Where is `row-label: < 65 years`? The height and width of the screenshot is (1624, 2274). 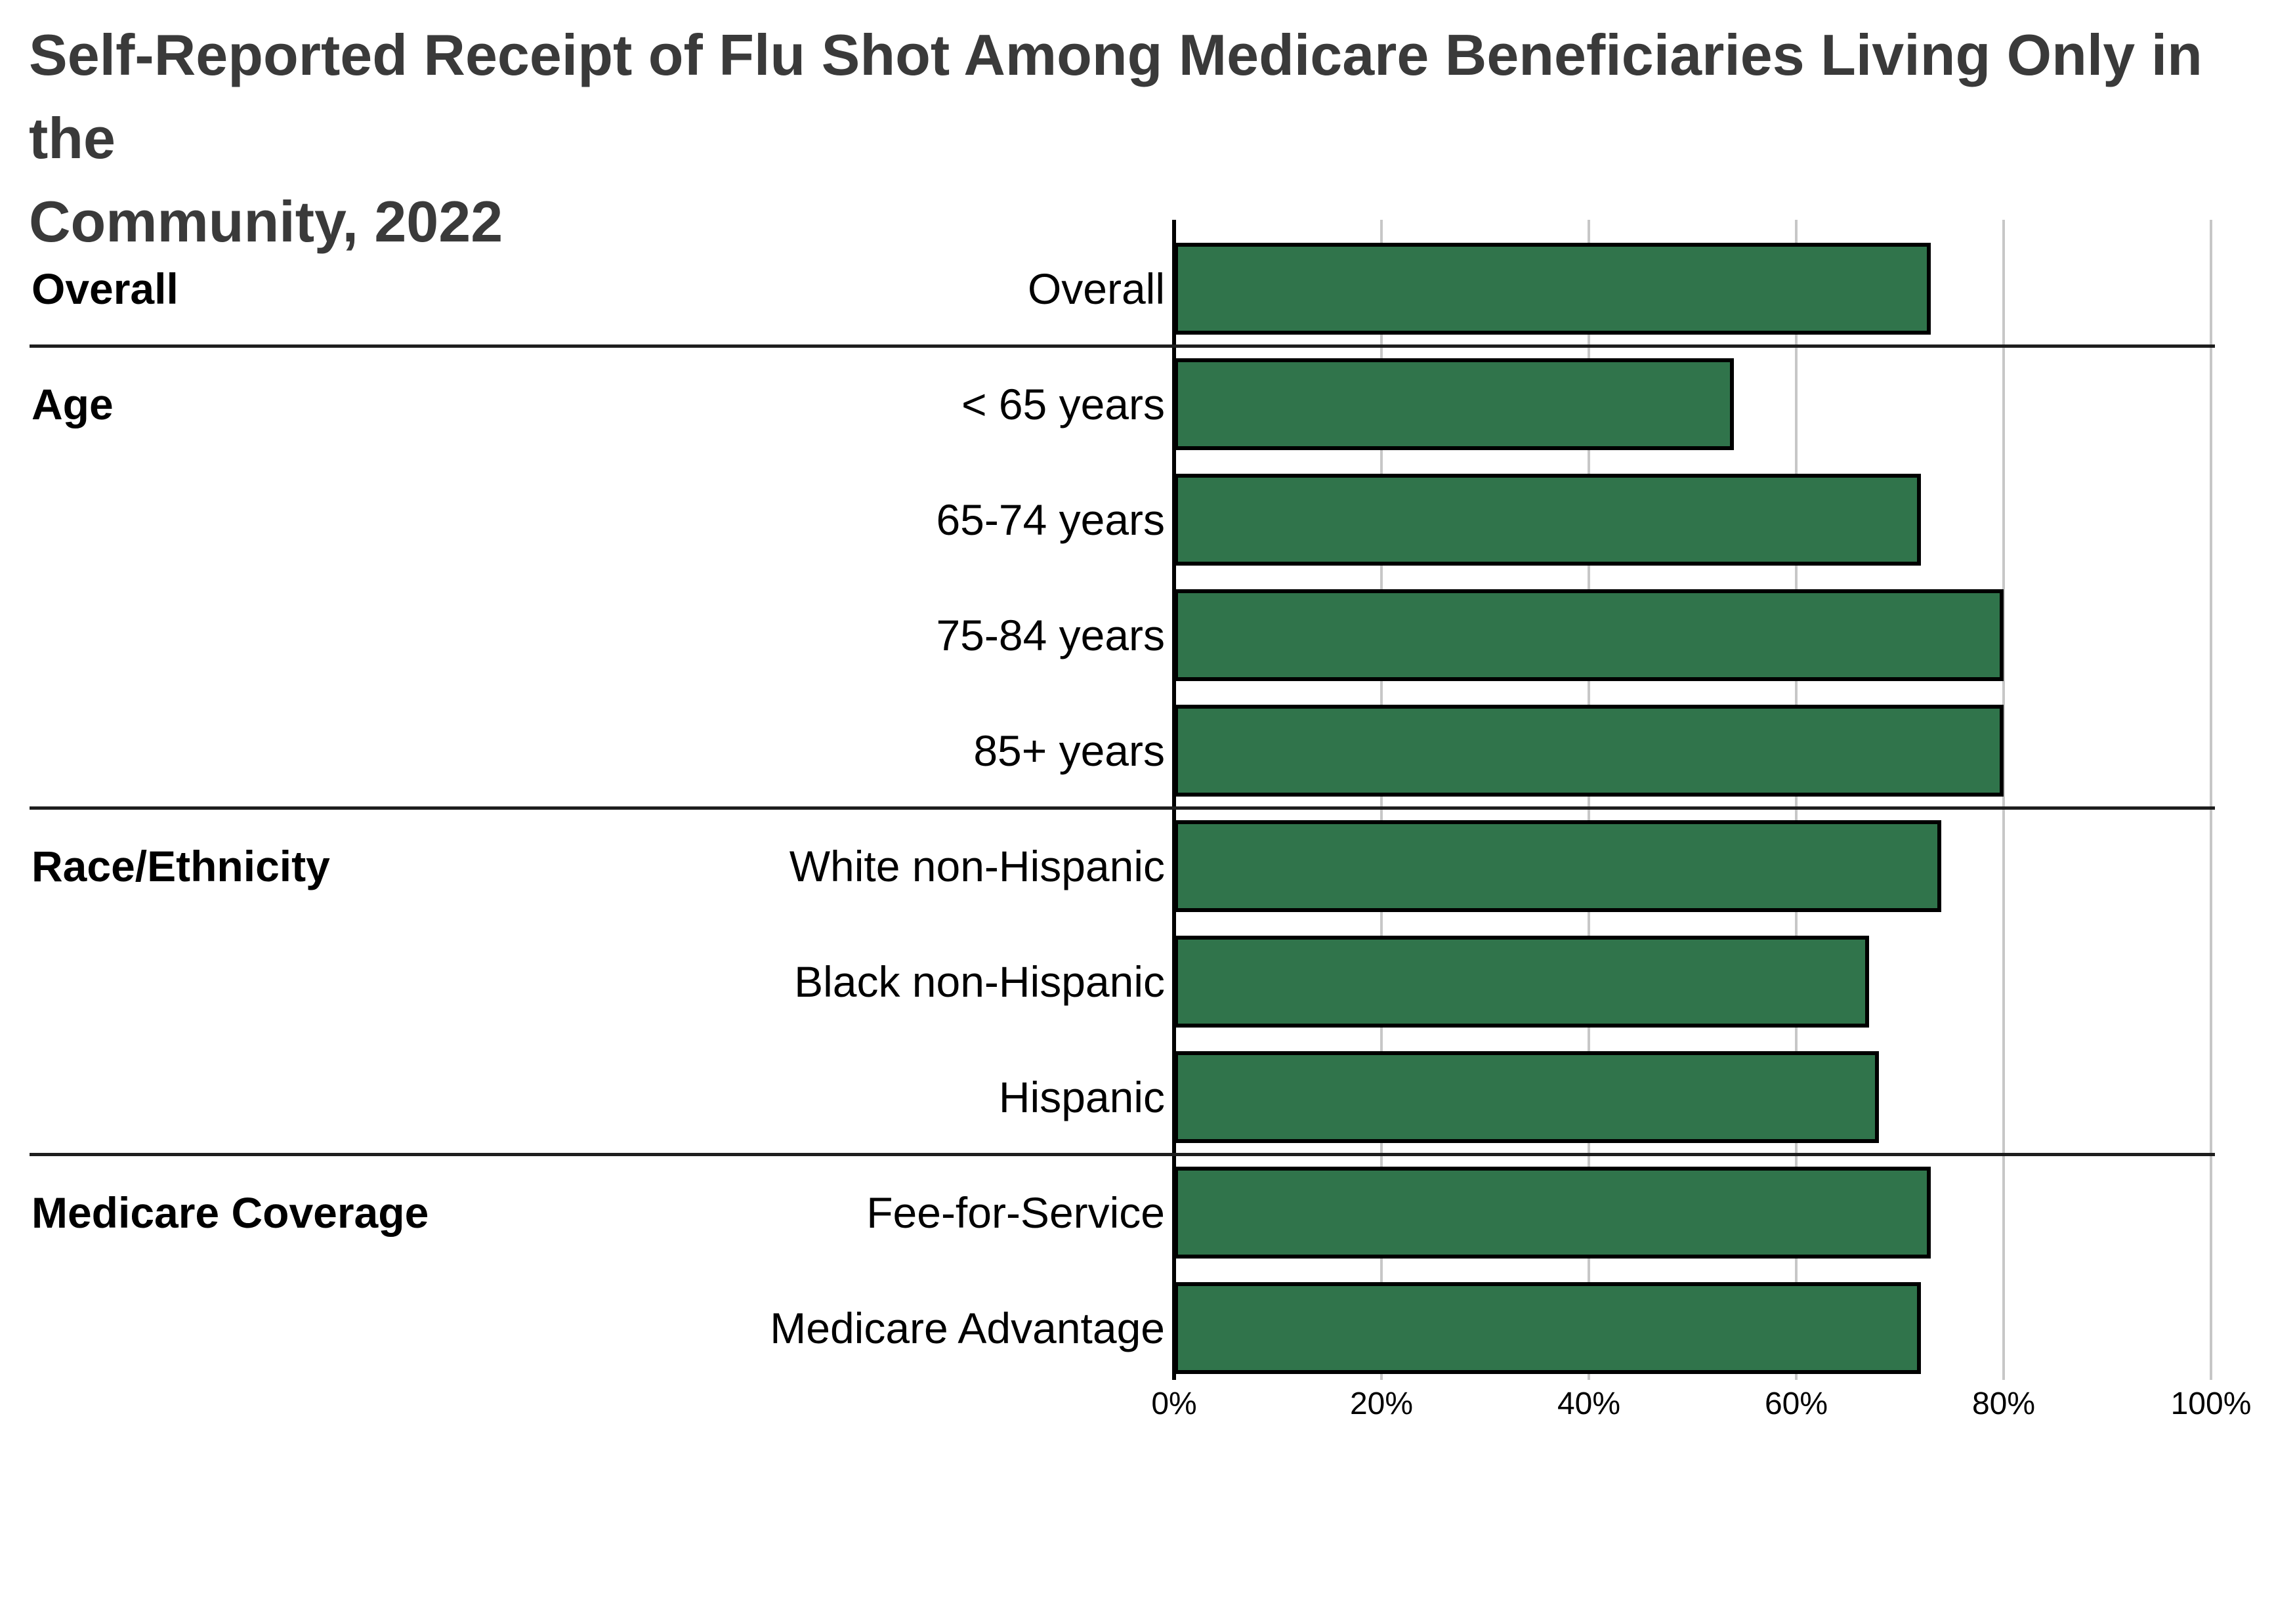 row-label: < 65 years is located at coordinates (1063, 404).